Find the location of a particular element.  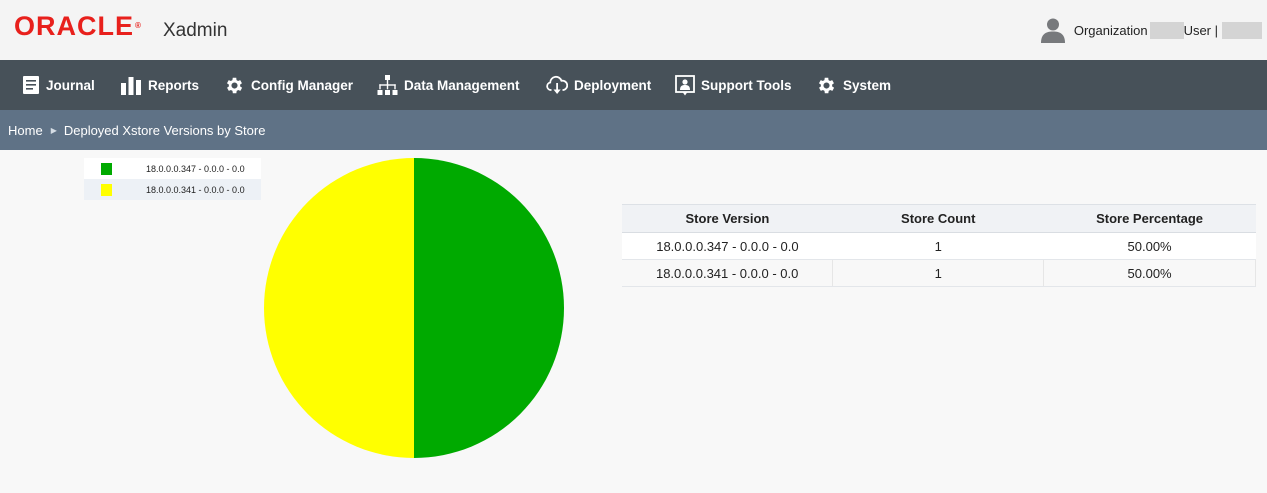

table-row: 18.0.0.0.341 - 0.0.0 - 0.0 1 50.00% is located at coordinates (939, 273).